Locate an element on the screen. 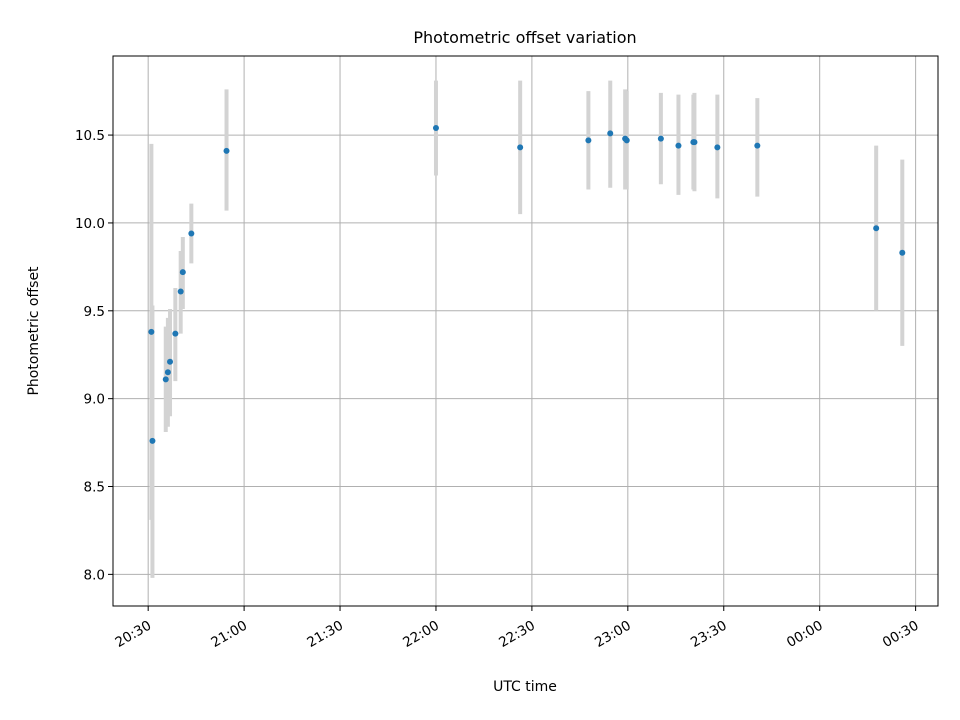 Image resolution: width=960 pixels, height=720 pixels. chart-title: Photometric offset variation is located at coordinates (524, 37).